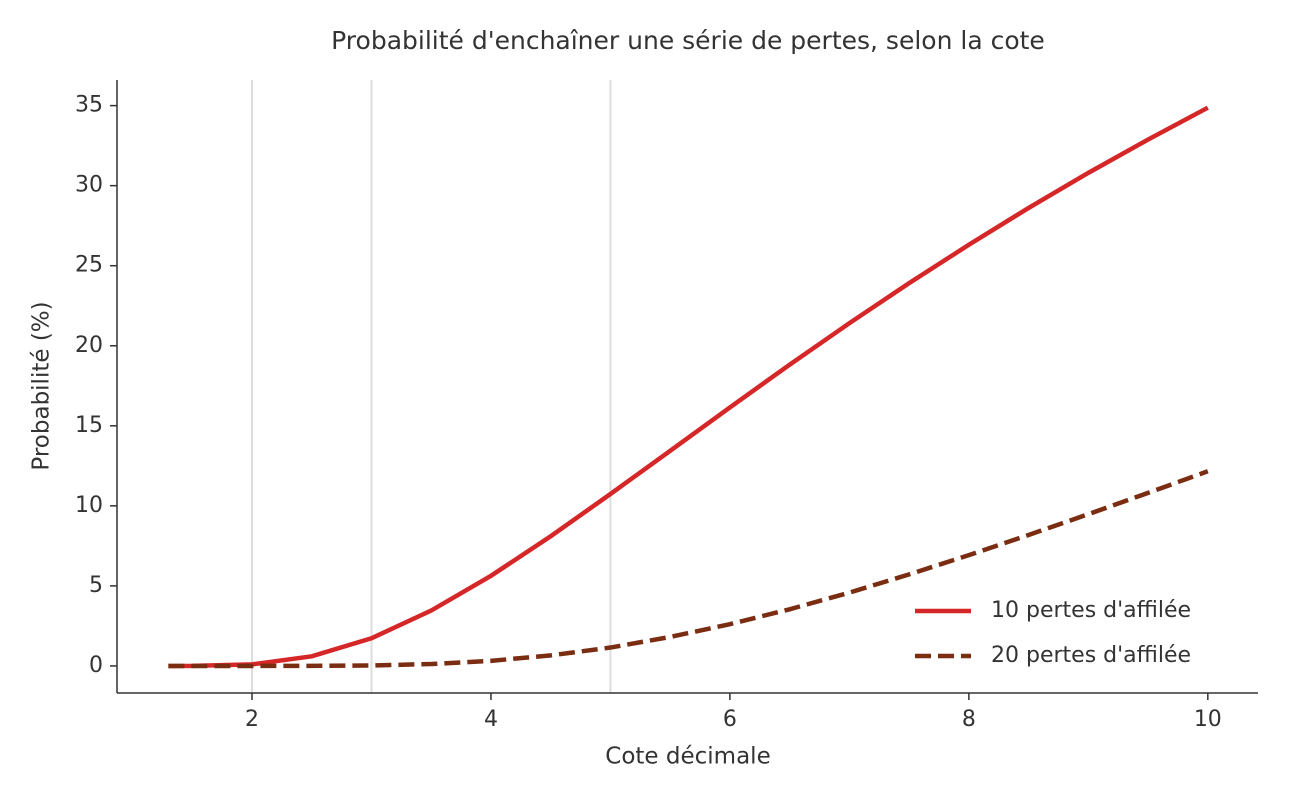  Describe the element at coordinates (96, 665) in the screenshot. I see `y-tick-label: 0` at that location.